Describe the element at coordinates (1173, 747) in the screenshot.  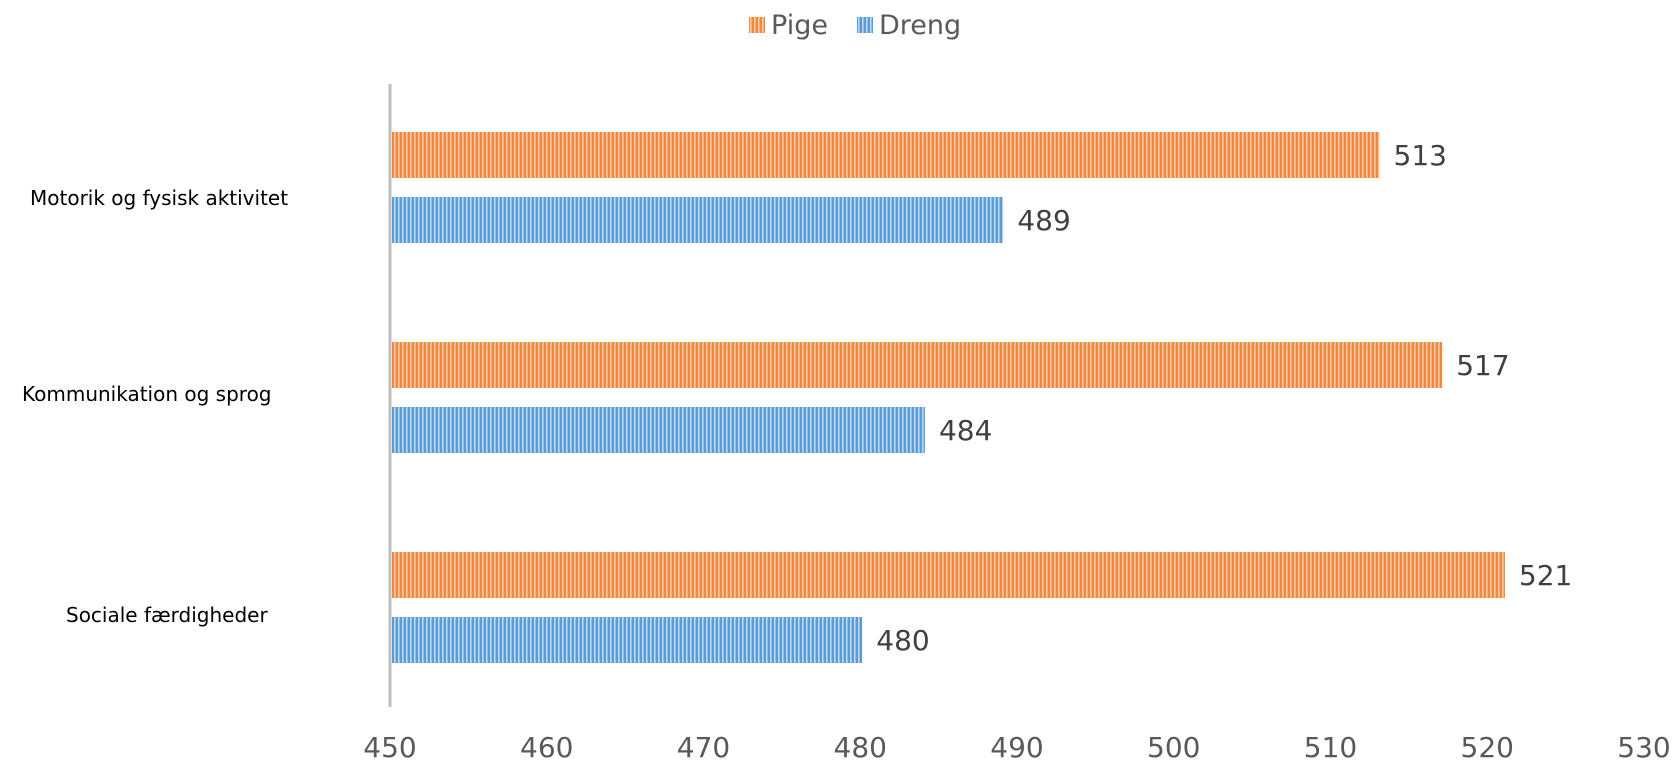
I see `x-tick-label: 500` at that location.